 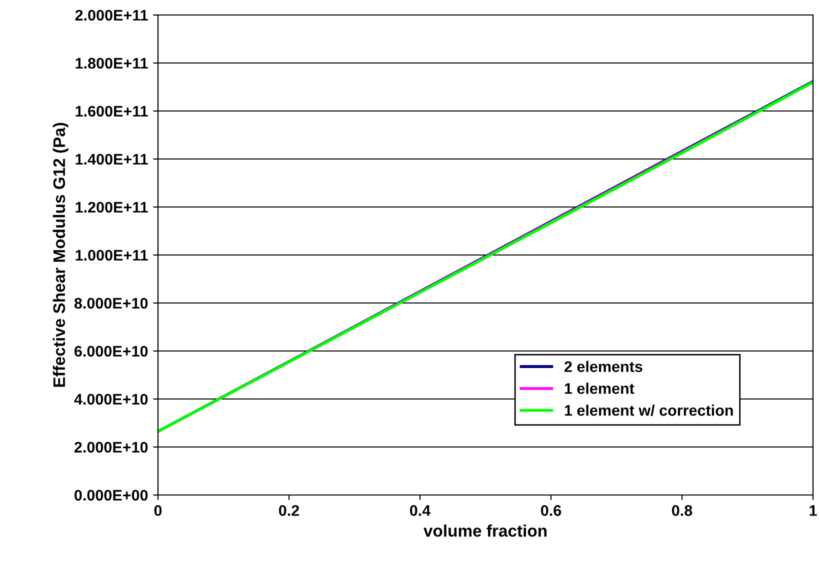 What do you see at coordinates (111, 447) in the screenshot?
I see `y-tick-label: 2.000E+10` at bounding box center [111, 447].